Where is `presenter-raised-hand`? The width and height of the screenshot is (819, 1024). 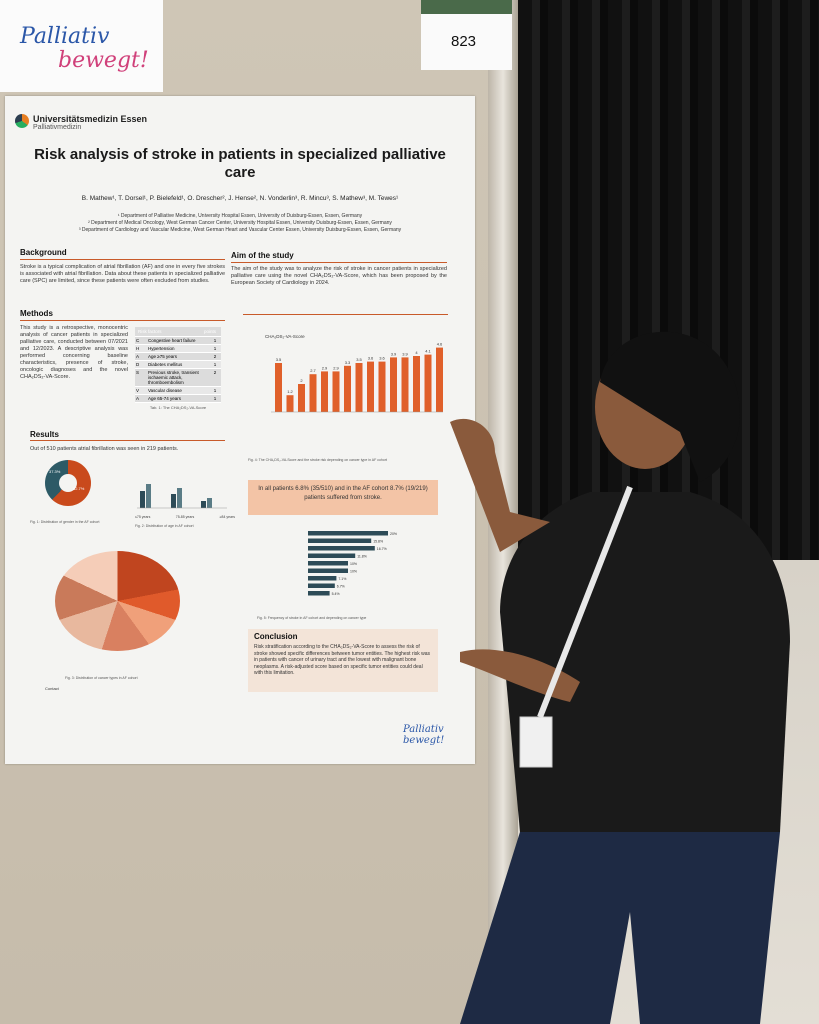 presenter-raised-hand is located at coordinates (500, 485).